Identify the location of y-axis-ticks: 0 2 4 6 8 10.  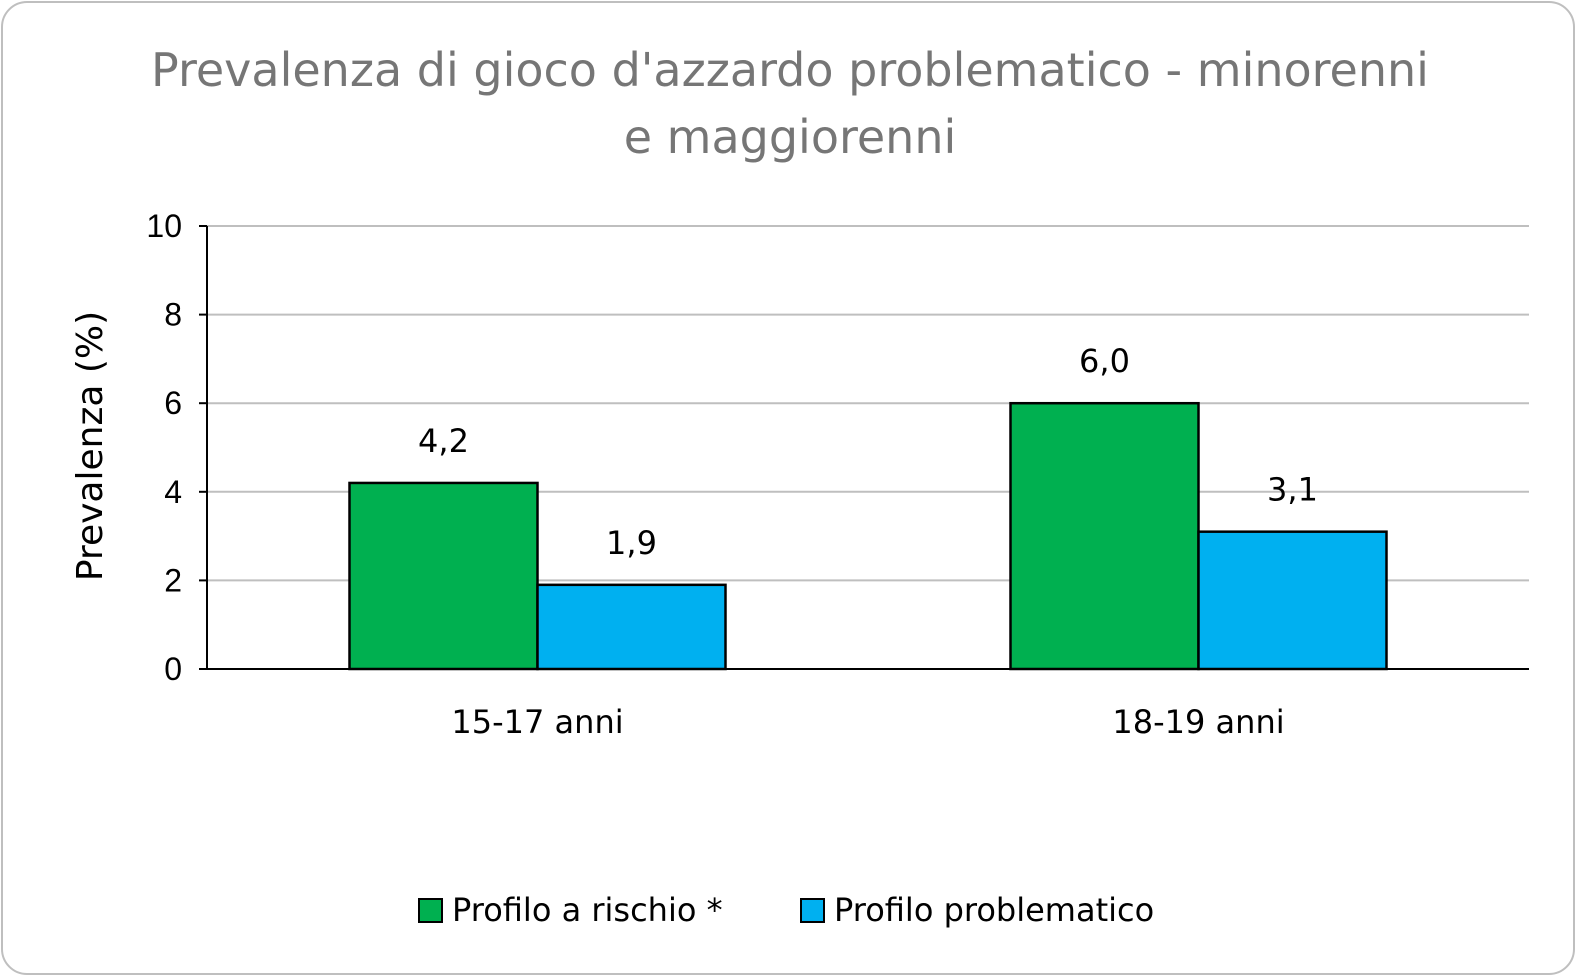
(176, 447).